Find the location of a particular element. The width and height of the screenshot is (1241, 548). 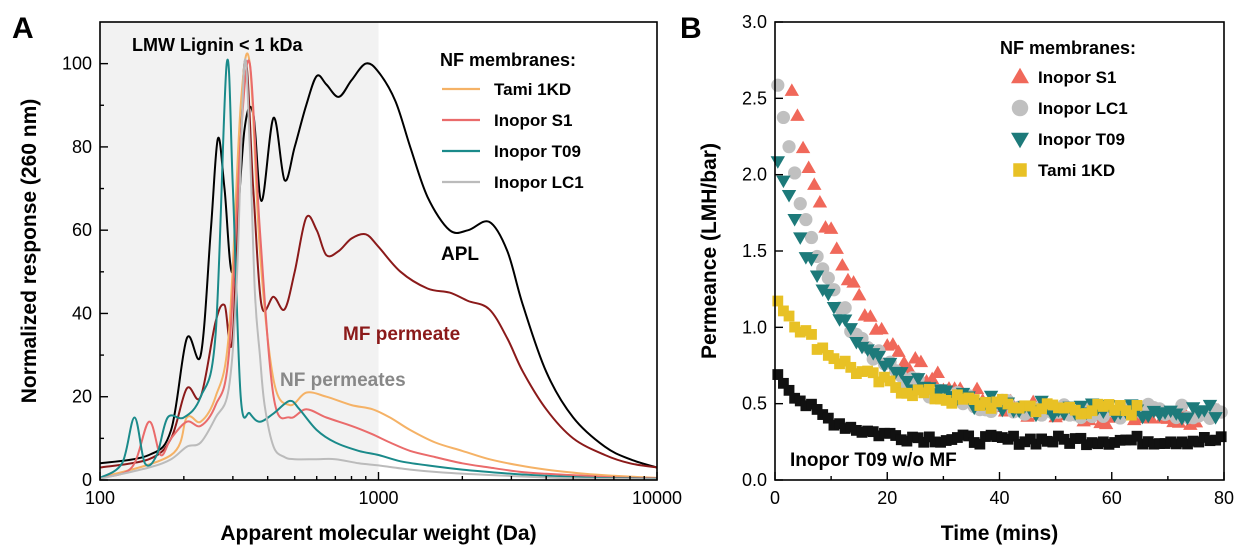

panel-b-letter: B is located at coordinates (691, 28).